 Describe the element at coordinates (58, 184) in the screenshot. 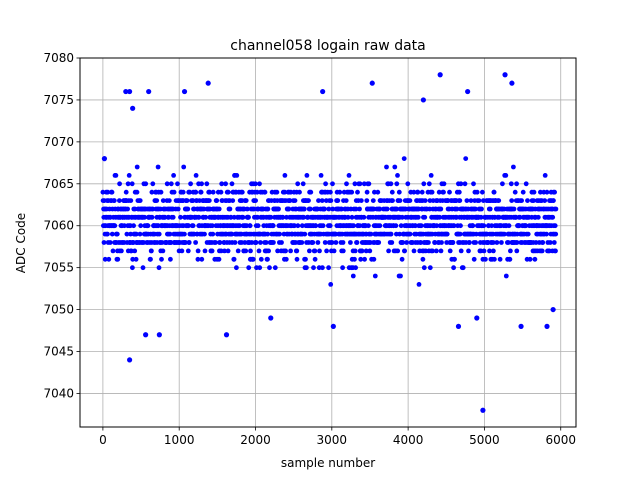

I see `y-tick-label: 7065` at that location.